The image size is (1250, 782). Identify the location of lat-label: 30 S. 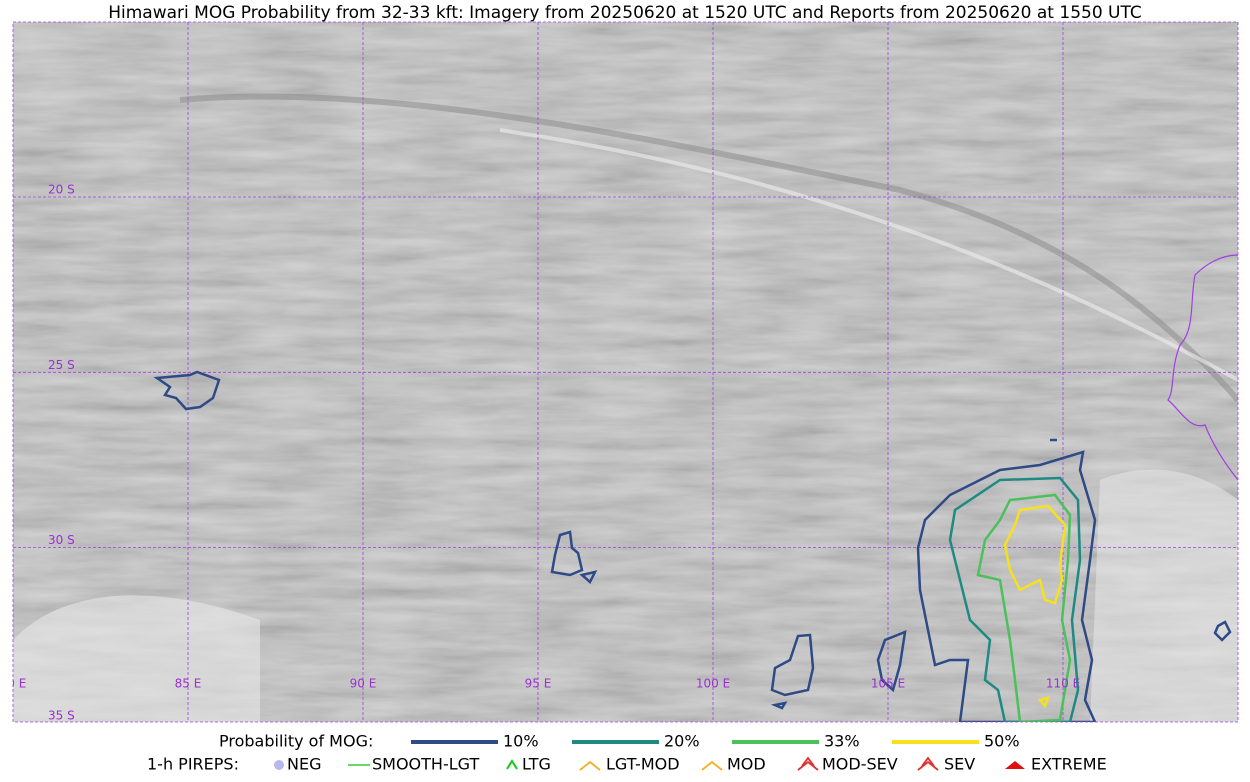
(61, 540).